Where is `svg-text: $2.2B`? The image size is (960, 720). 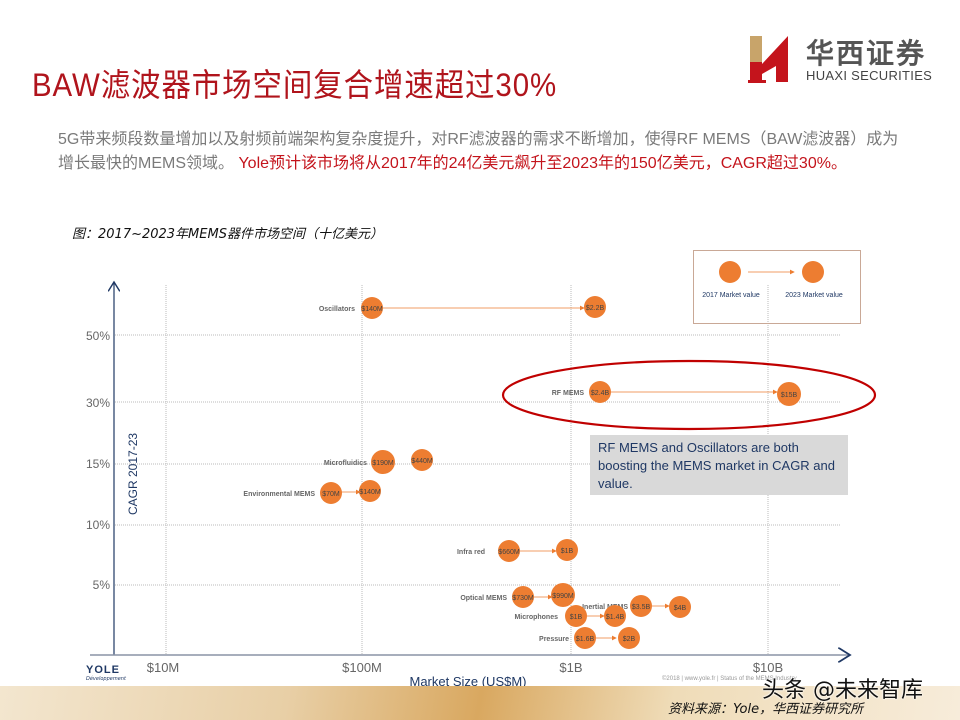
svg-text: $2.2B is located at coordinates (595, 308).